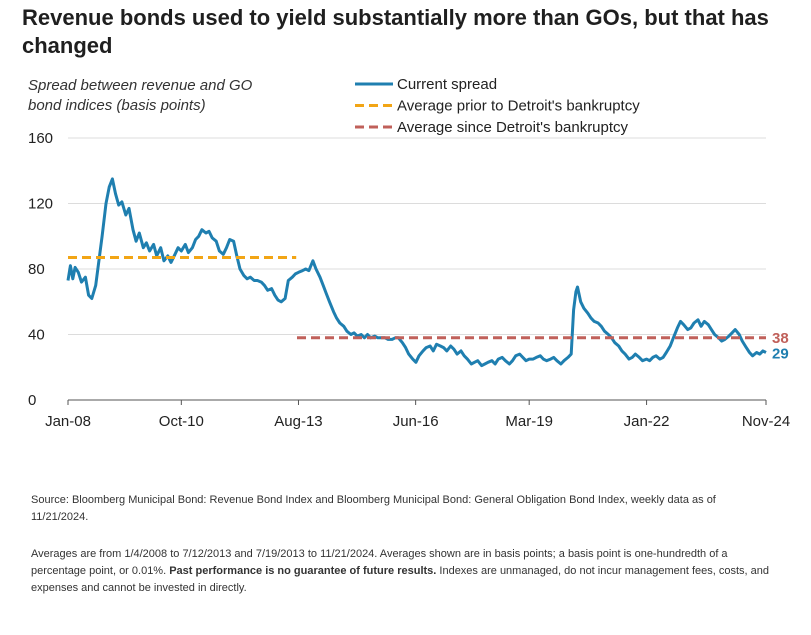 The height and width of the screenshot is (635, 811). Describe the element at coordinates (766, 421) in the screenshot. I see `x-tick-label: Nov-24` at that location.